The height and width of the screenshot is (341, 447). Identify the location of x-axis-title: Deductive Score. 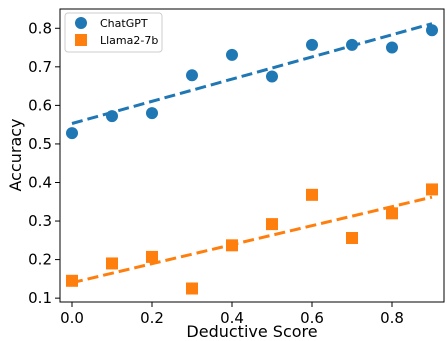
(251, 331).